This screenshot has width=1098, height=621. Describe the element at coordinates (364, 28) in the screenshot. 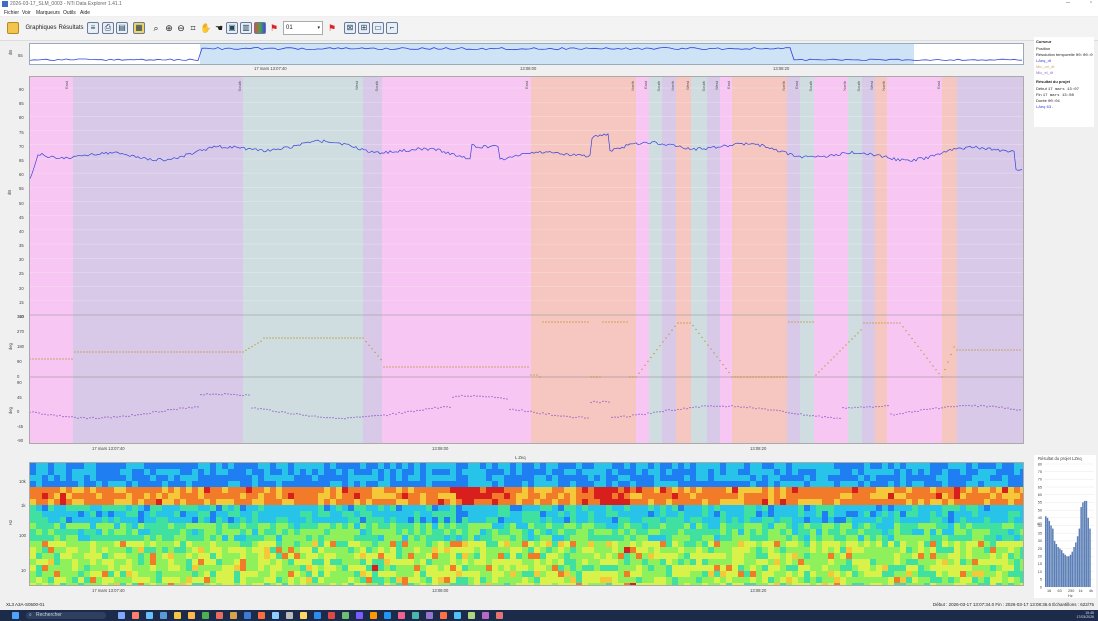

I see `grid-button-2: ⊞` at that location.